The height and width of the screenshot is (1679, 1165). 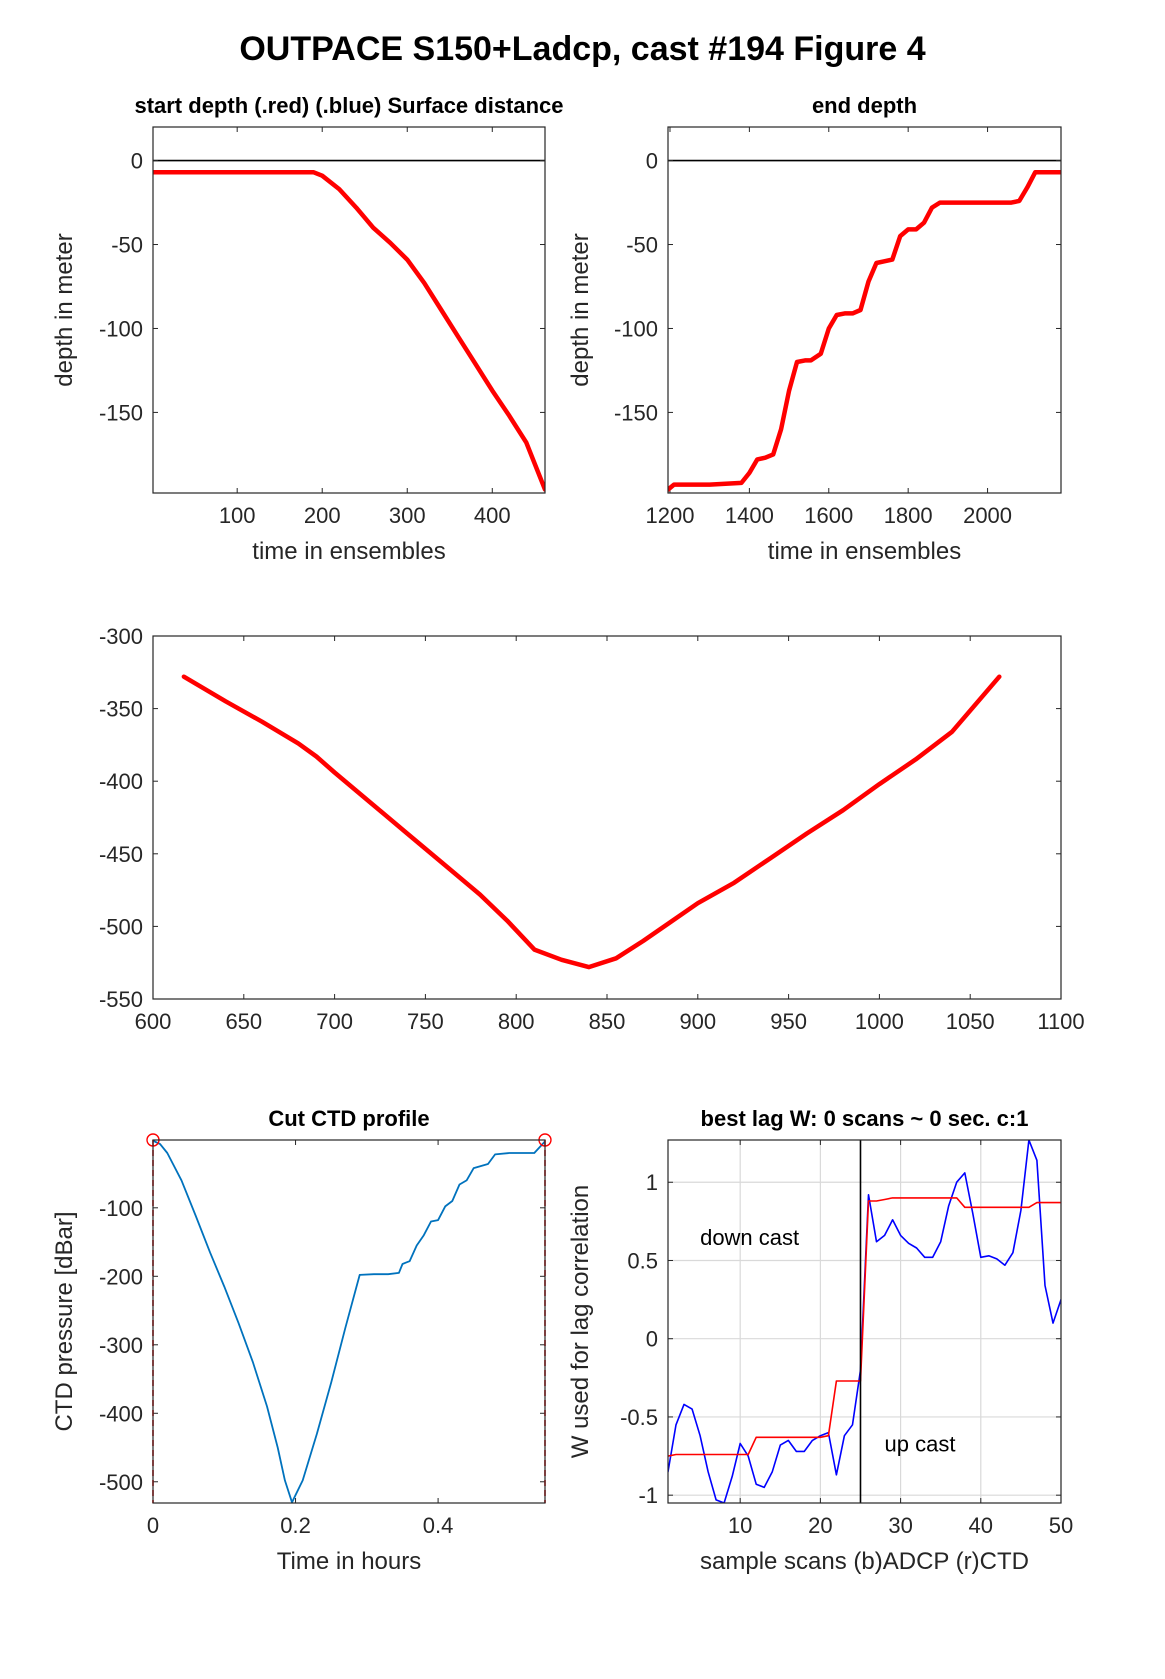 I want to click on cut-ctd-profile-ylabel: CTD pressure [dBar], so click(x=64, y=1321).